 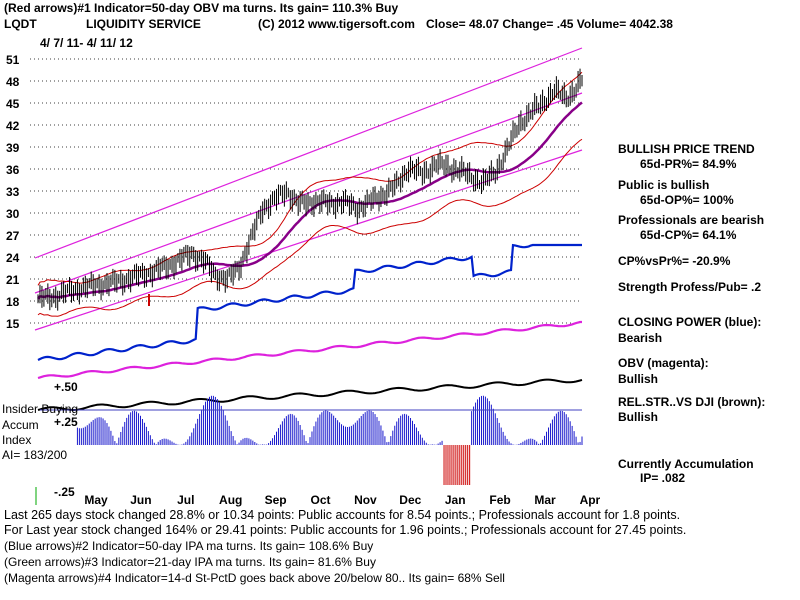 What do you see at coordinates (687, 200) in the screenshot?
I see `public-value: 65d-OP%= 100%` at bounding box center [687, 200].